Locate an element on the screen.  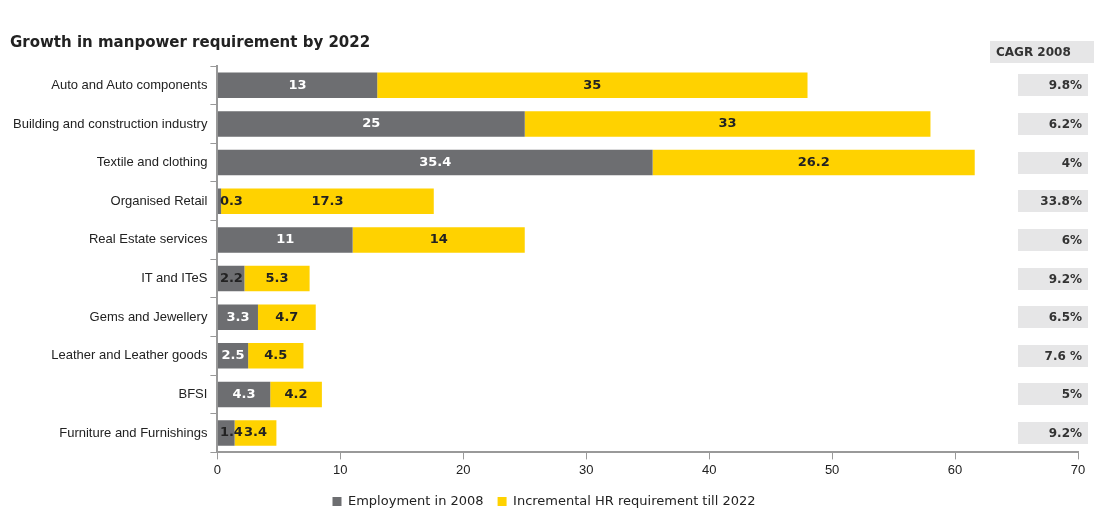
data-label: 4.3 is located at coordinates (244, 393).